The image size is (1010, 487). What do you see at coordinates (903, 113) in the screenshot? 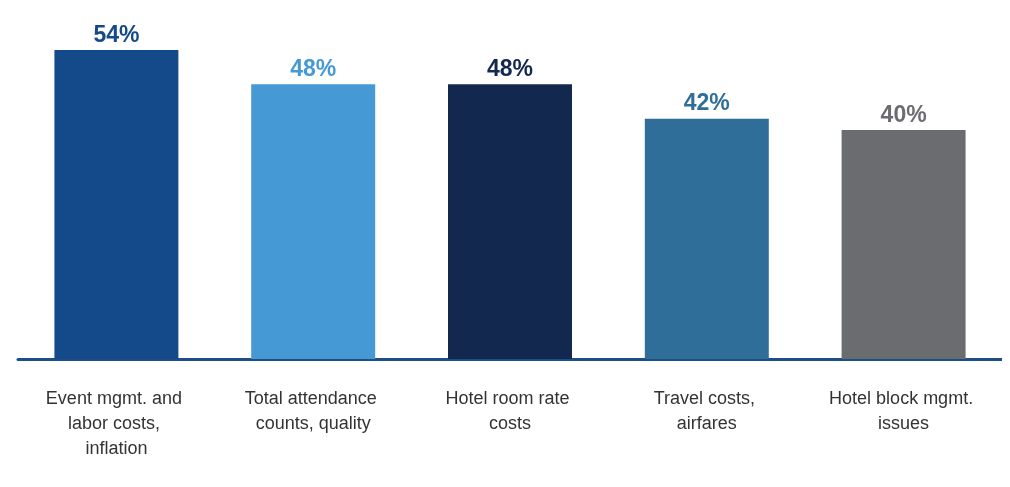
I see `data-label: 40%` at bounding box center [903, 113].